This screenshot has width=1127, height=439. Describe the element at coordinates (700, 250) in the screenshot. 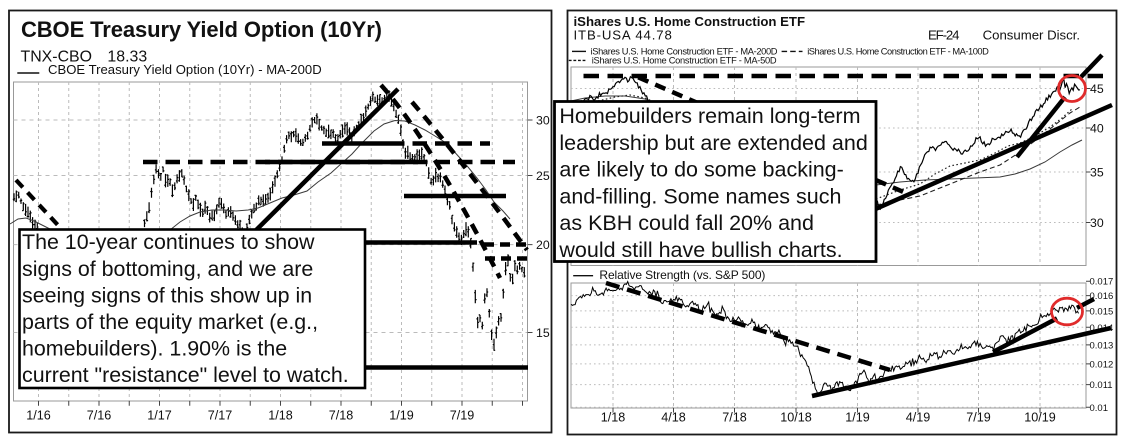

I see `svg-text:would still have bullish chart: would still have bullish charts.` at that location.